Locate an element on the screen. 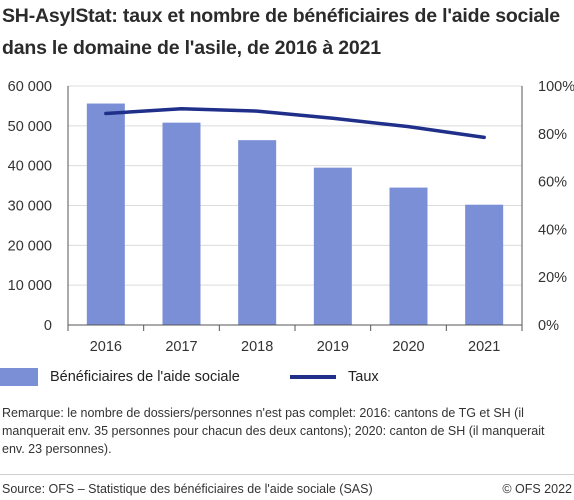 Image resolution: width=574 pixels, height=500 pixels. legend-line-swatch is located at coordinates (313, 377).